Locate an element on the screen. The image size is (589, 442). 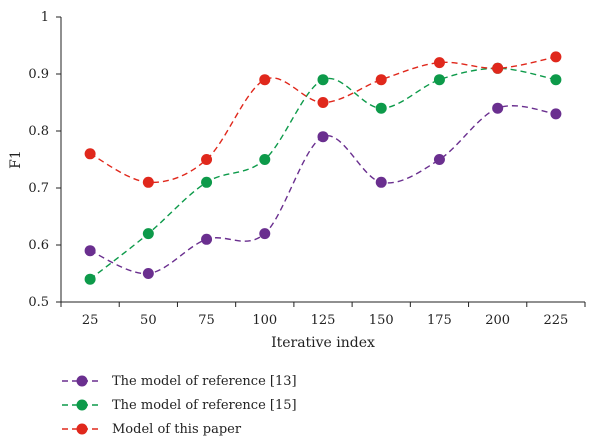
y-tick-label: 0.9 is located at coordinates (38, 74).